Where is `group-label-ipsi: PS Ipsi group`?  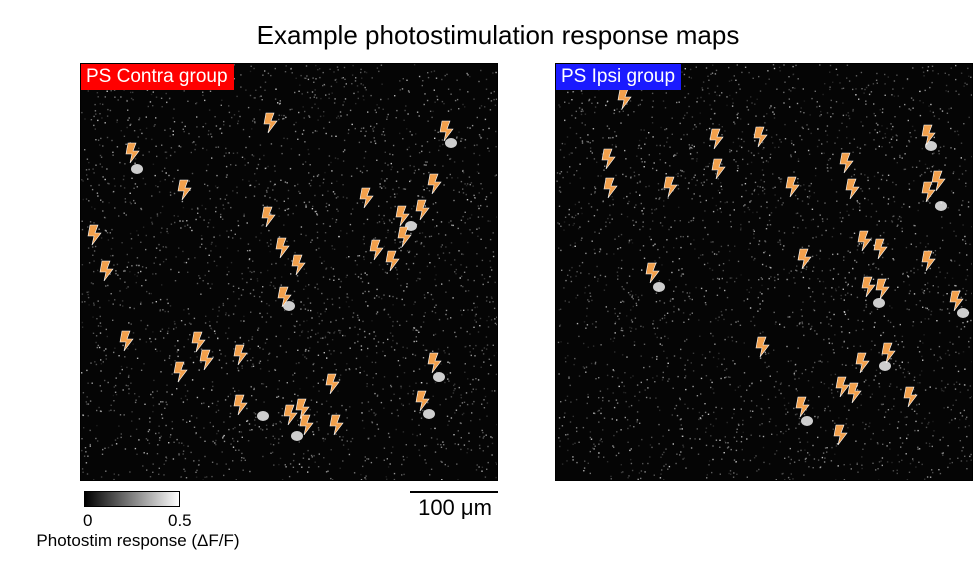
group-label-ipsi: PS Ipsi group is located at coordinates (619, 77).